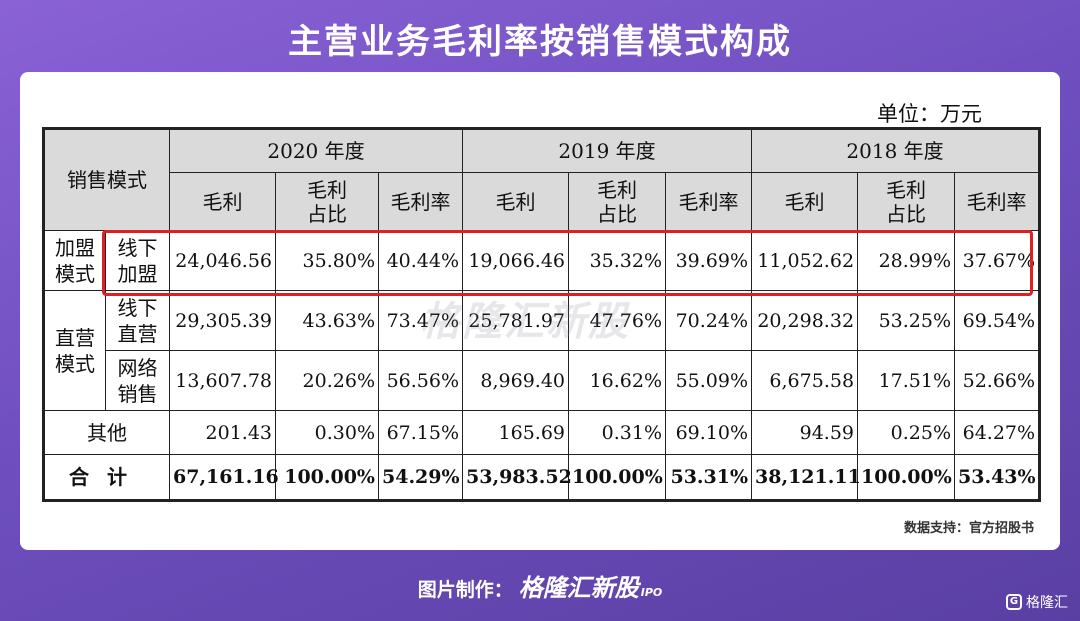  Describe the element at coordinates (224, 477) in the screenshot. I see `table-cell: 67,161.16` at that location.